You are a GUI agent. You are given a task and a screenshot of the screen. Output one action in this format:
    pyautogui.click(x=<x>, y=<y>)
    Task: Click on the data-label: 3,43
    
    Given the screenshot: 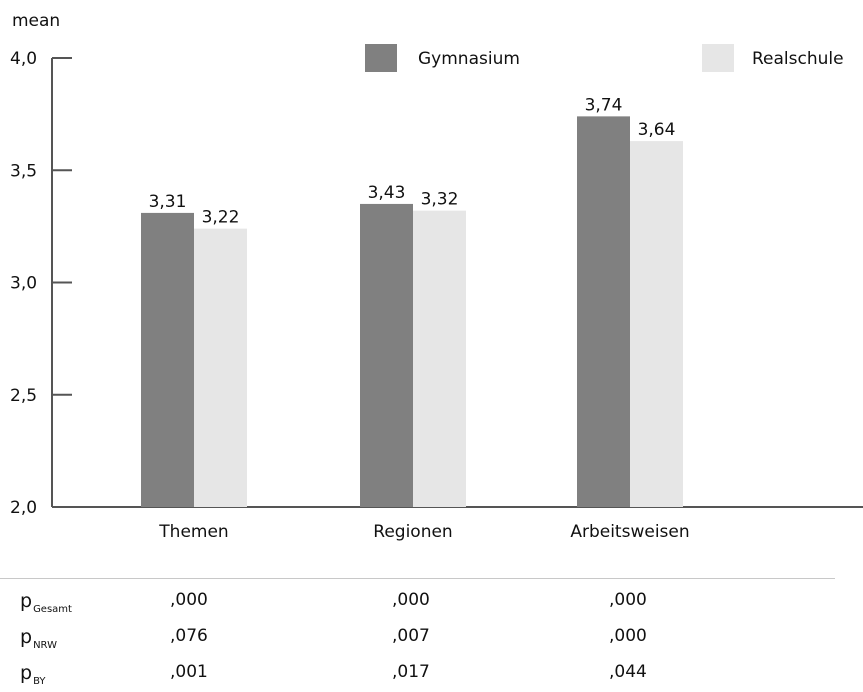 What is the action you would take?
    pyautogui.click(x=387, y=193)
    